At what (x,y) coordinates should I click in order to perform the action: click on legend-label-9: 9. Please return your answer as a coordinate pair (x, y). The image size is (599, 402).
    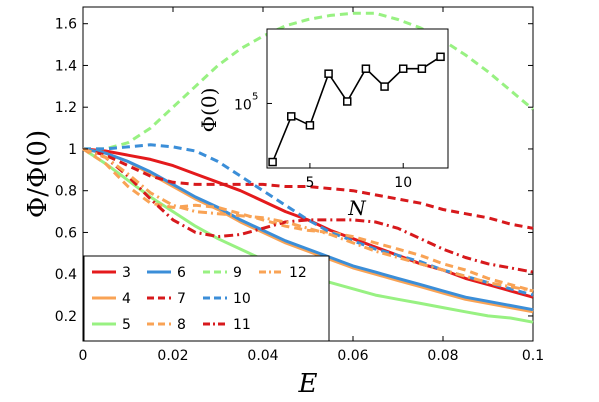
    Looking at the image, I should click on (237, 273).